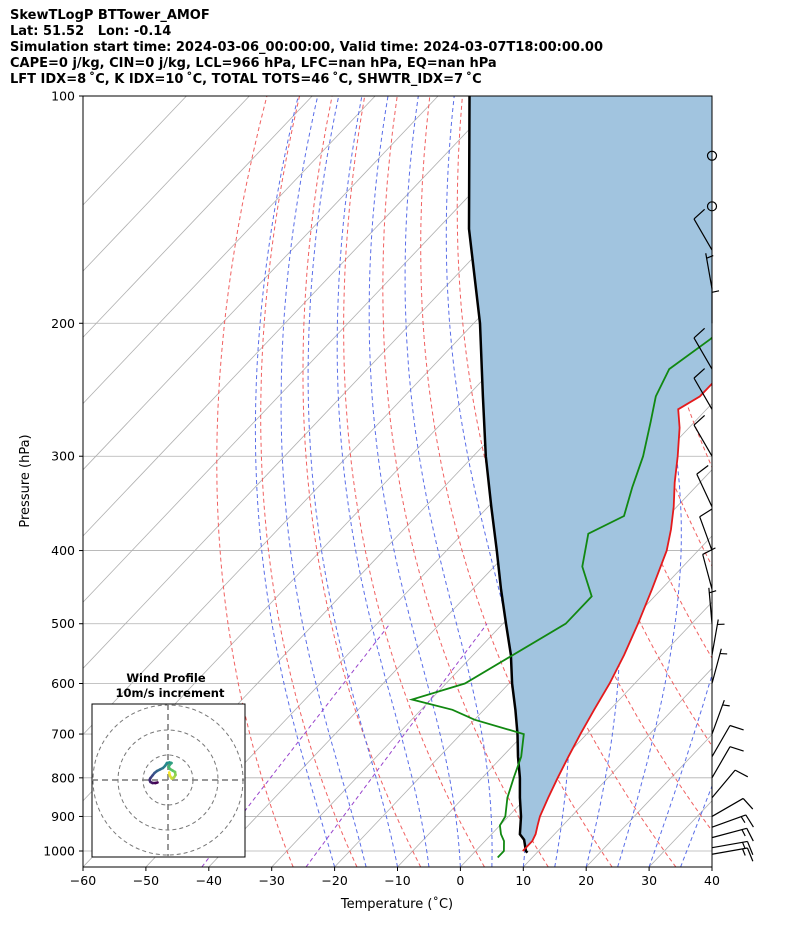 The image size is (794, 937). I want to click on x-axis-label: Temperature (˚C), so click(396, 904).